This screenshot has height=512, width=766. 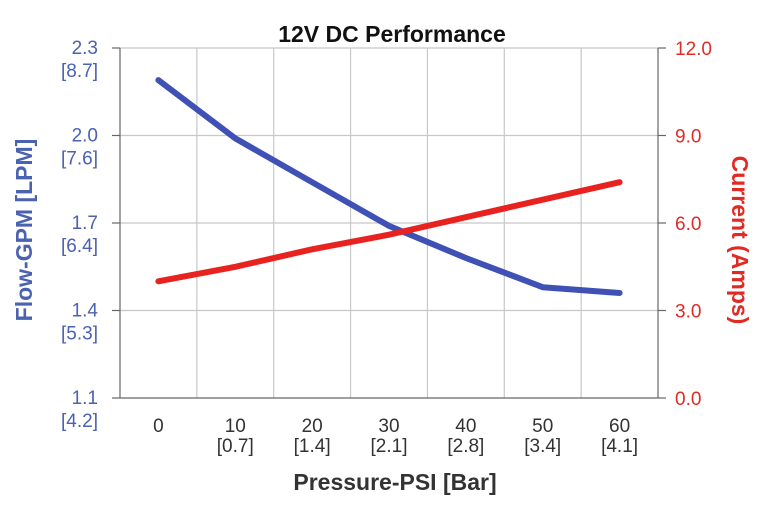 What do you see at coordinates (688, 137) in the screenshot?
I see `right-tick-label: 9.0` at bounding box center [688, 137].